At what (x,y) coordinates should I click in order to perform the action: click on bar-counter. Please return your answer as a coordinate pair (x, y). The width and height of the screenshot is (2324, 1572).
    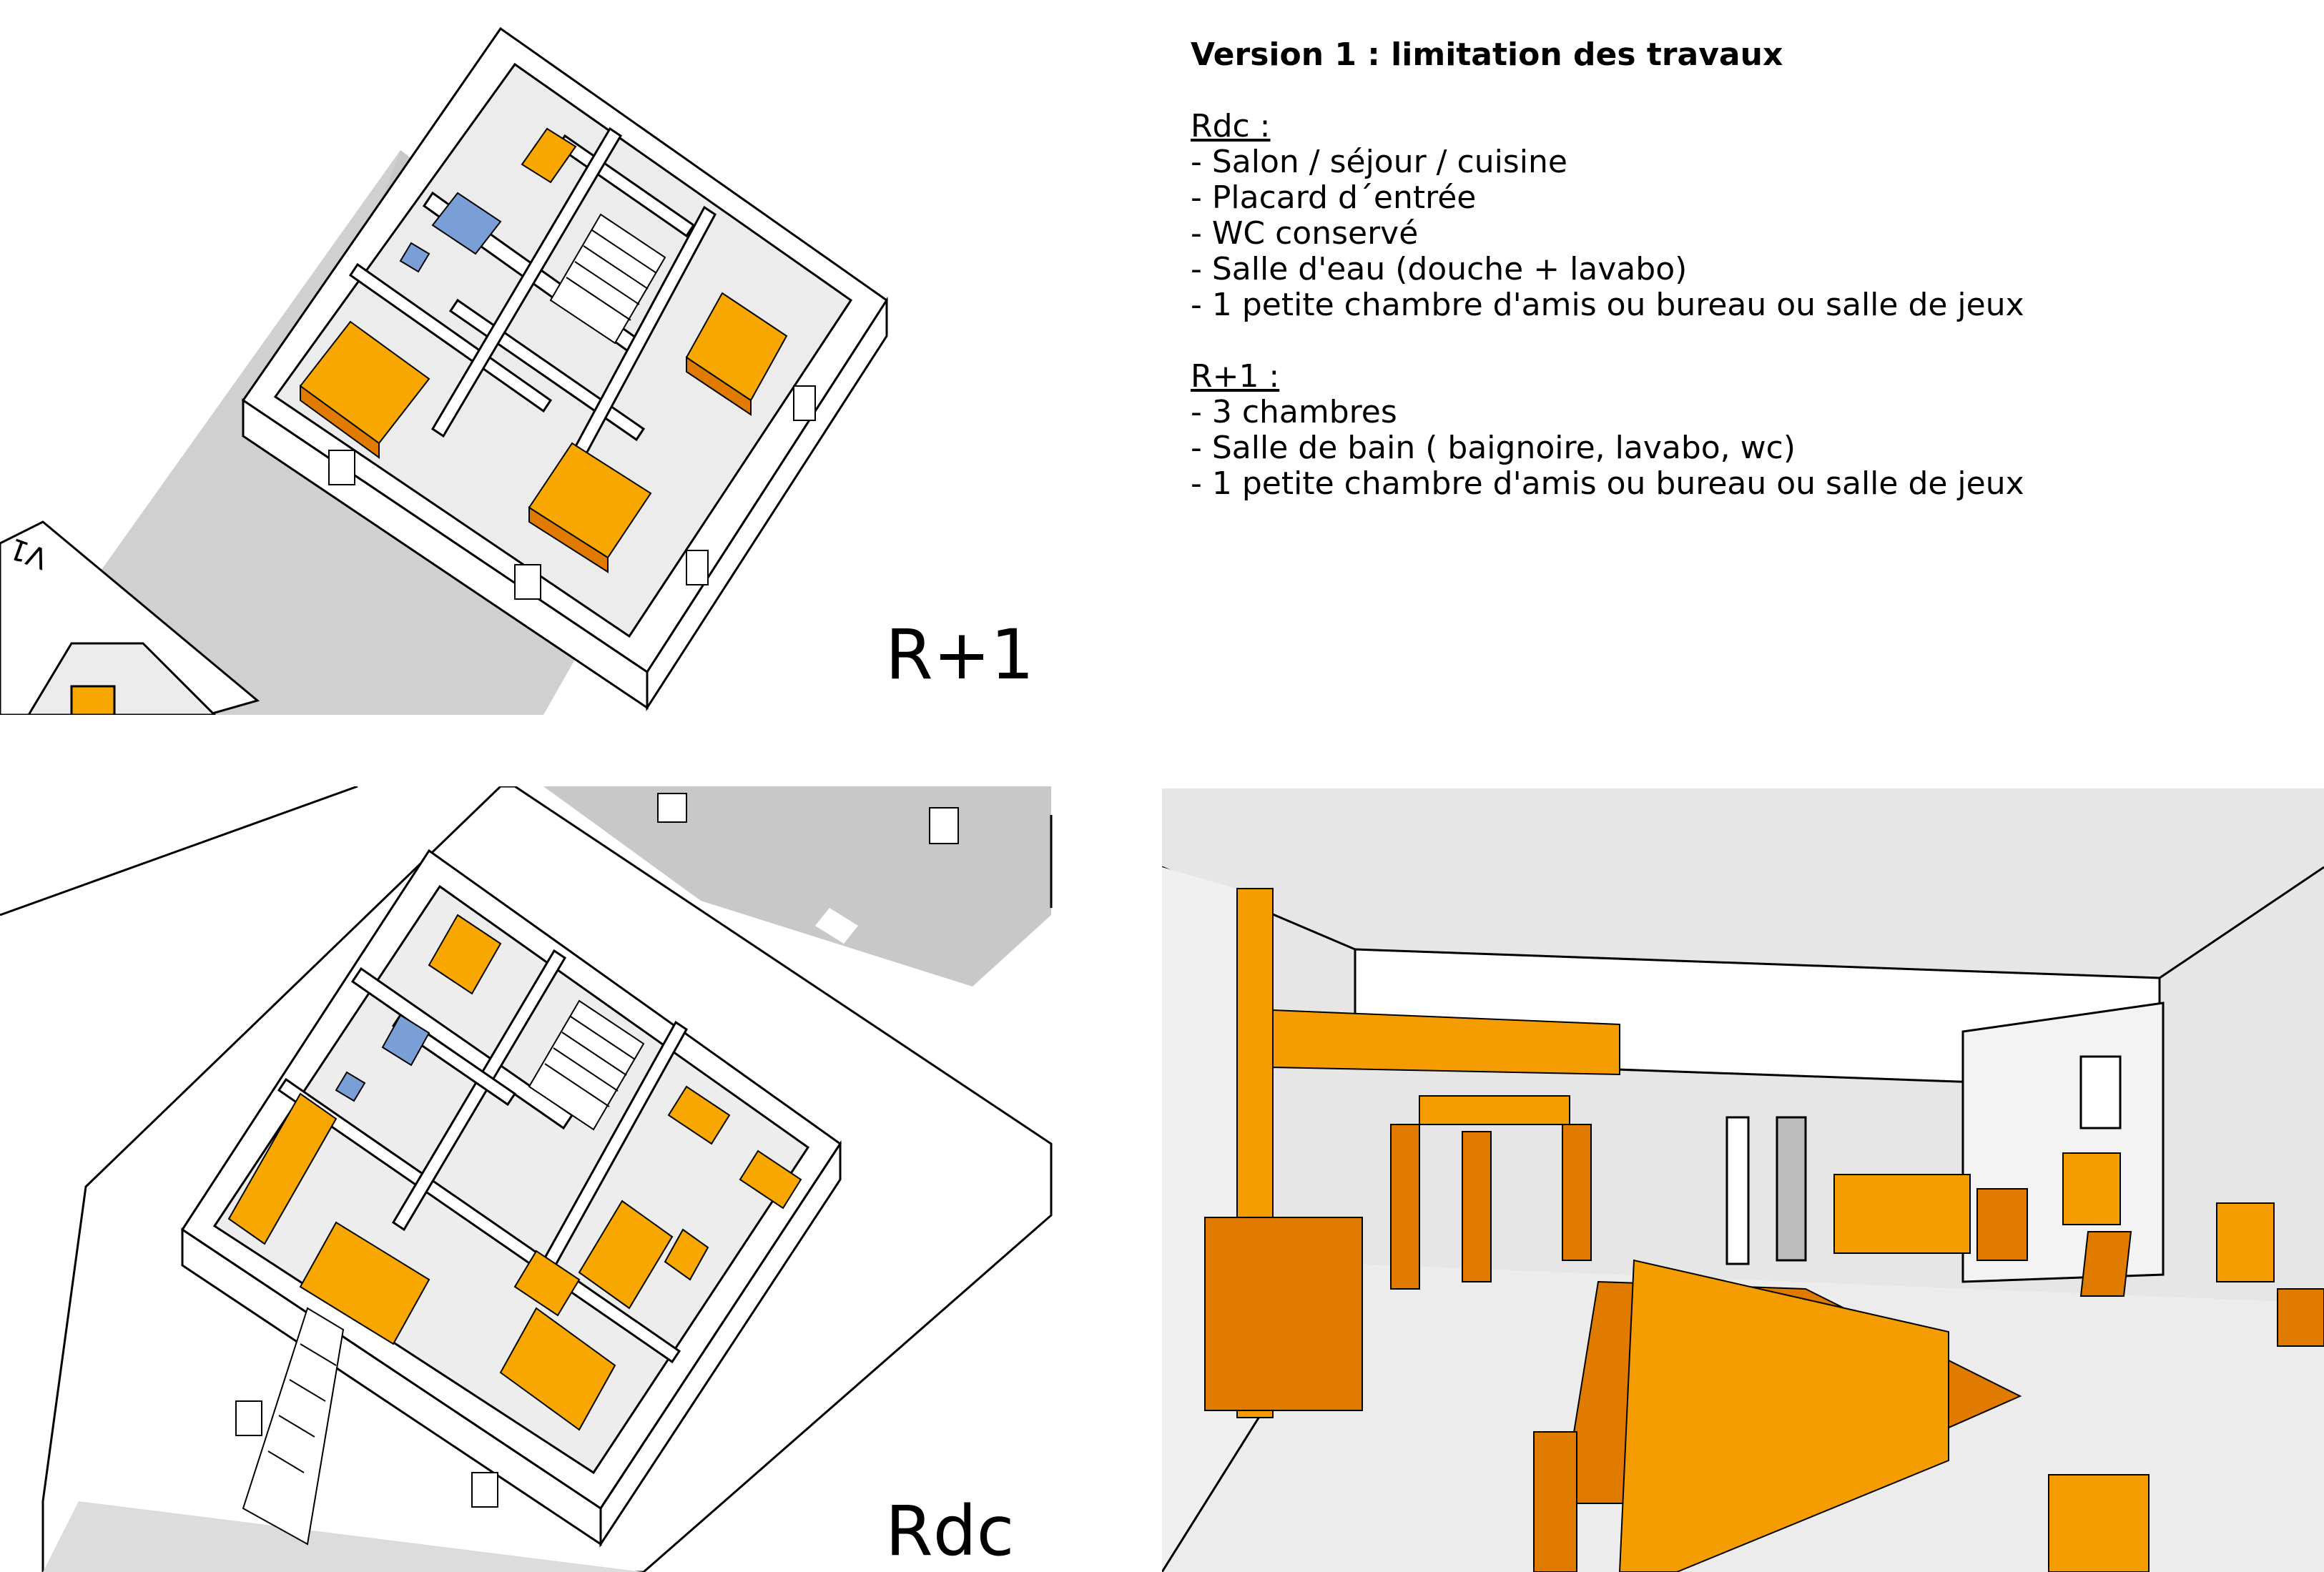
    Looking at the image, I should click on (1495, 1110).